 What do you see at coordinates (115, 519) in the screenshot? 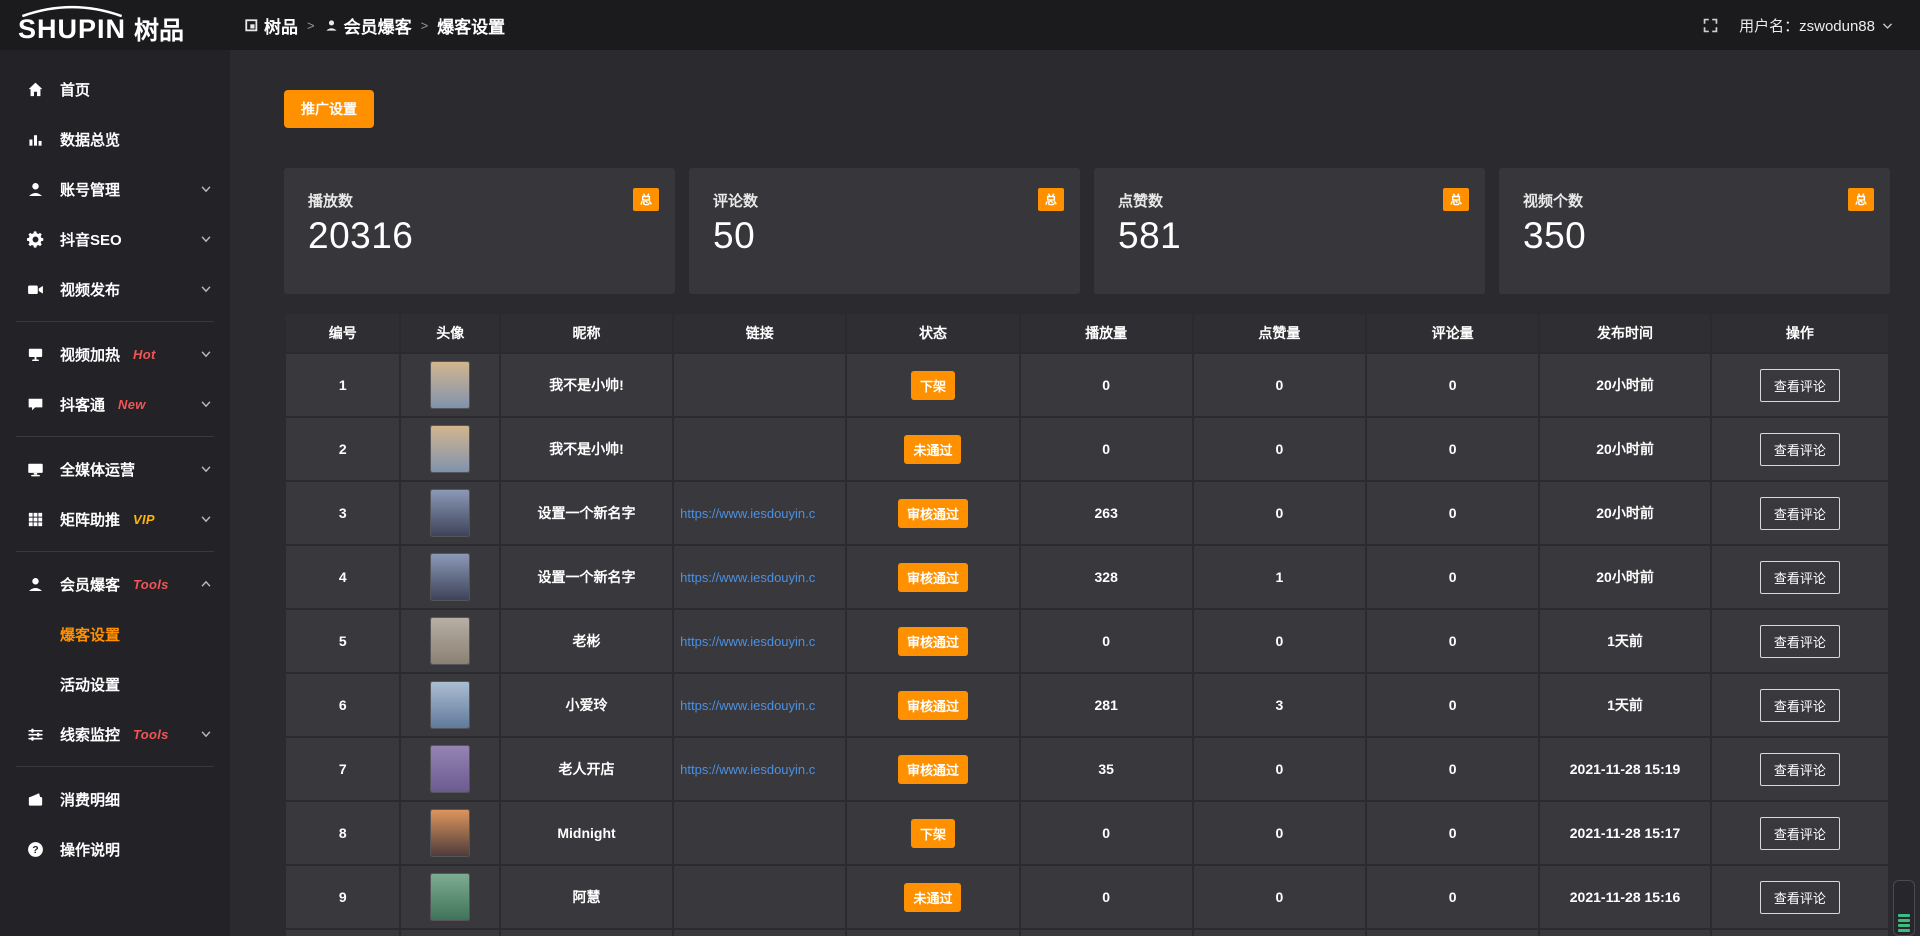
I see `sidebar-item-matrix-boost: 矩阵助推 VIP` at bounding box center [115, 519].